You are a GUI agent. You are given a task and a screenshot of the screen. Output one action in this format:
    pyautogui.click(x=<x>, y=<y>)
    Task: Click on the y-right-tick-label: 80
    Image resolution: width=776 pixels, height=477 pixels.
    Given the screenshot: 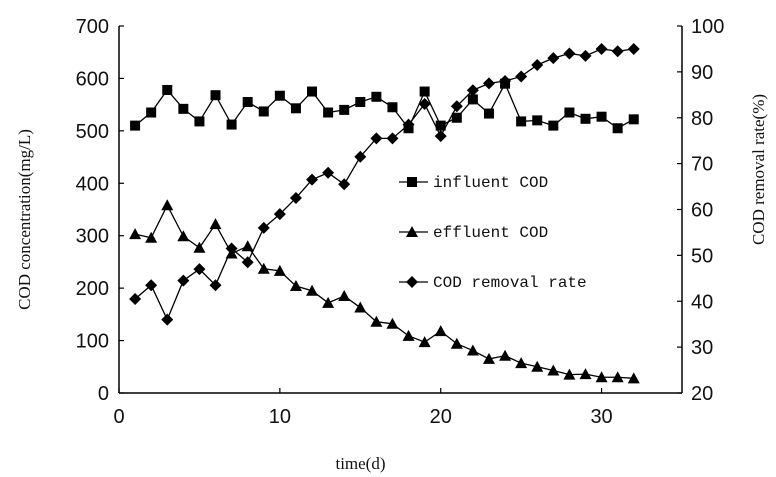 What is the action you would take?
    pyautogui.click(x=702, y=119)
    